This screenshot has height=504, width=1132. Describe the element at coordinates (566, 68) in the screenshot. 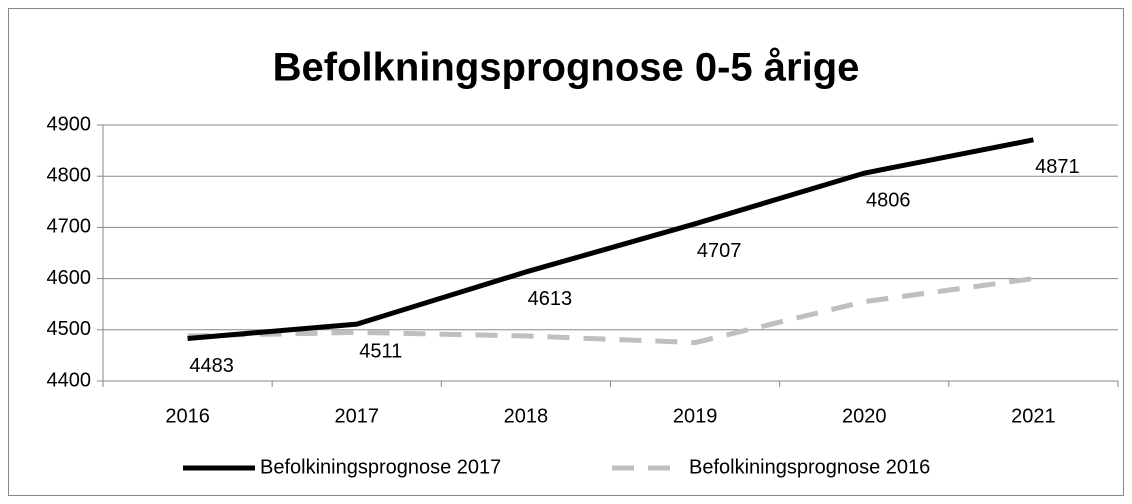

I see `chart-title: Befolkningsprognose 0-5 årige` at that location.